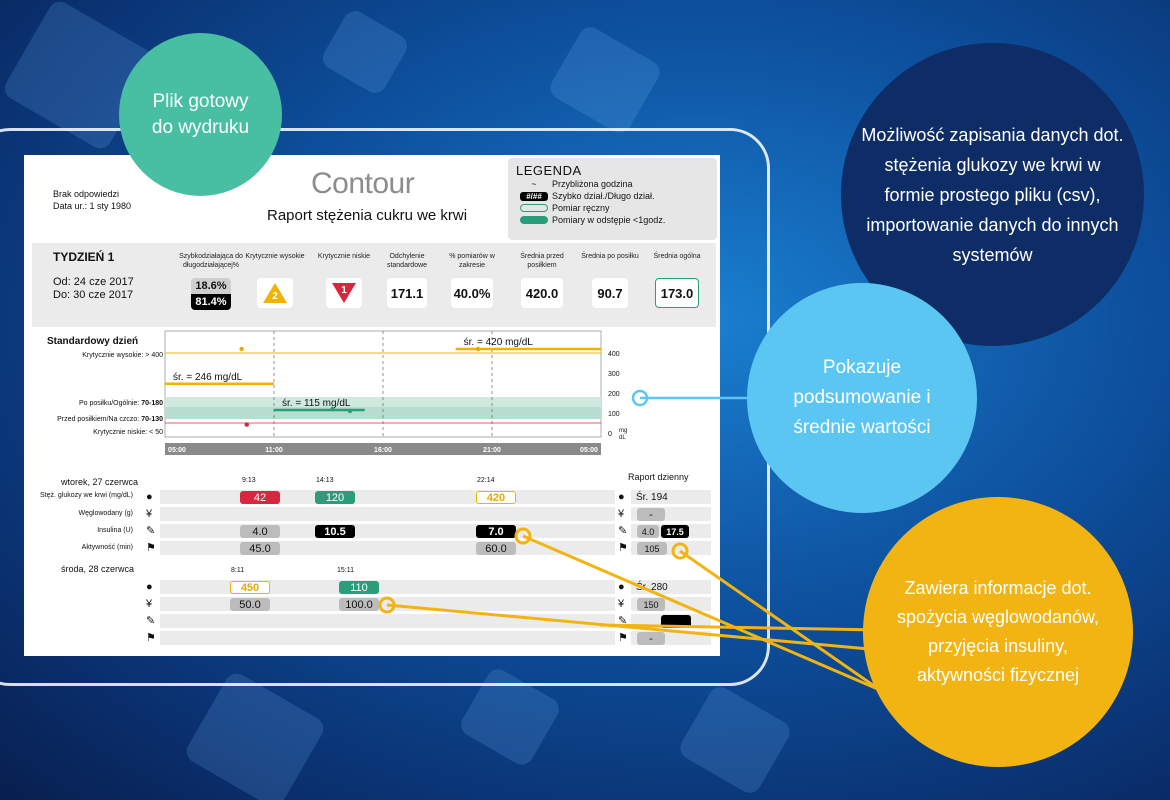 The image size is (1170, 800). I want to click on before-meal-label: Przed posiłkiem/Na czczo: 70-130, so click(110, 419).